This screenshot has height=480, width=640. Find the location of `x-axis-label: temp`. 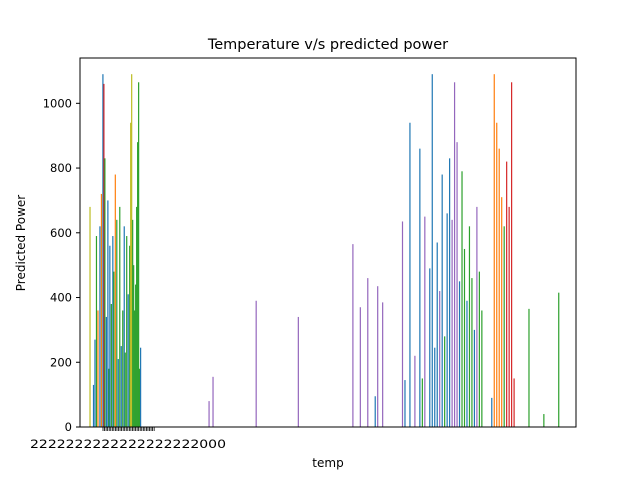

x-axis-label: temp is located at coordinates (327, 463).